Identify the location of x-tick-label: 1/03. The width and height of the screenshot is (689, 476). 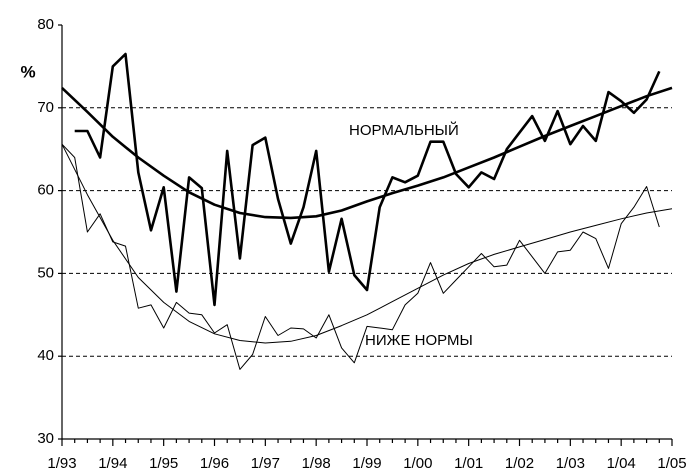
(570, 463).